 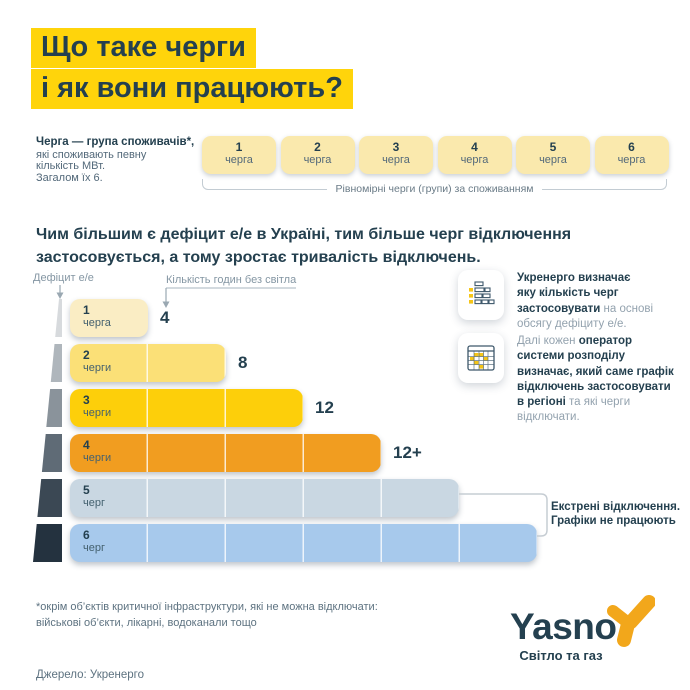 I want to click on bar-word: черга, so click(x=97, y=323).